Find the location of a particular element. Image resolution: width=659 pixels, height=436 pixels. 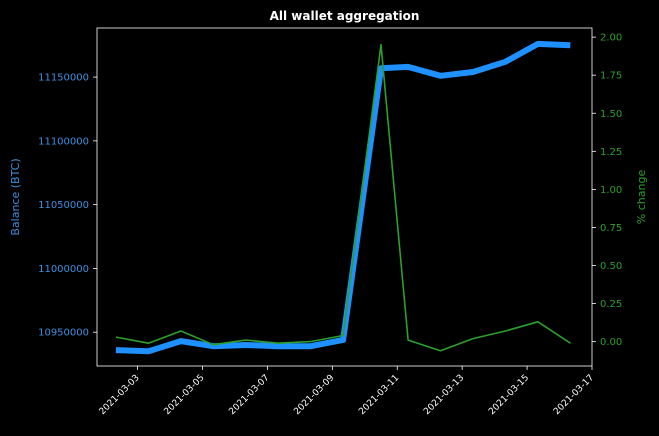

y-tick-label-right: 2.00 is located at coordinates (611, 38).